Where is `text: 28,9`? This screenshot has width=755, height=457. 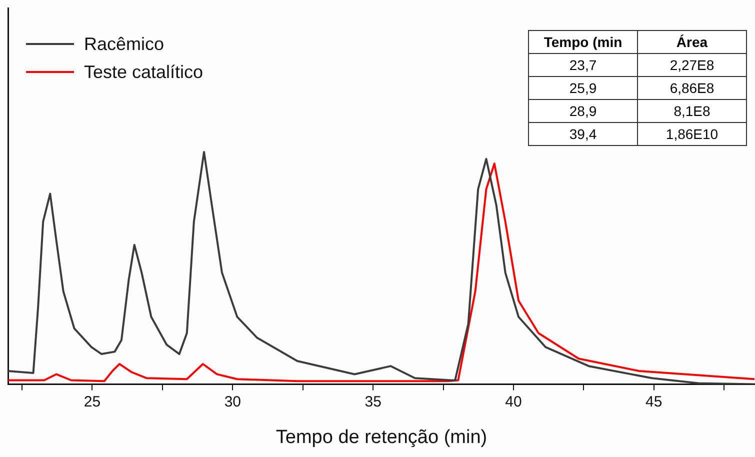
text: 28,9 is located at coordinates (583, 111).